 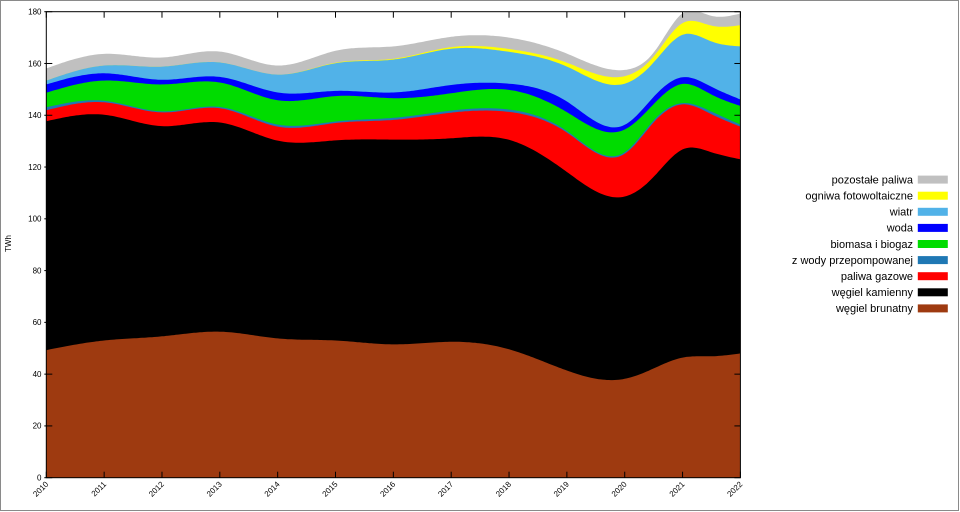 I want to click on svg-text: TWh, so click(x=8, y=243).